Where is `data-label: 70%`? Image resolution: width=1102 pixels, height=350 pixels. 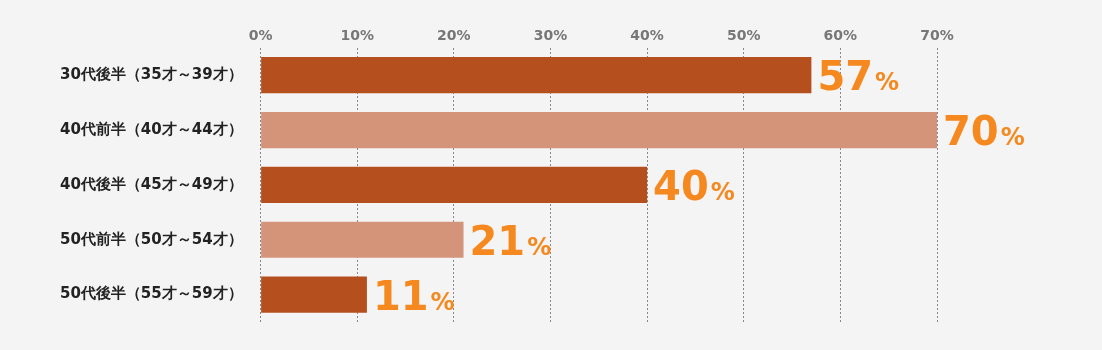 data-label: 70% is located at coordinates (984, 131).